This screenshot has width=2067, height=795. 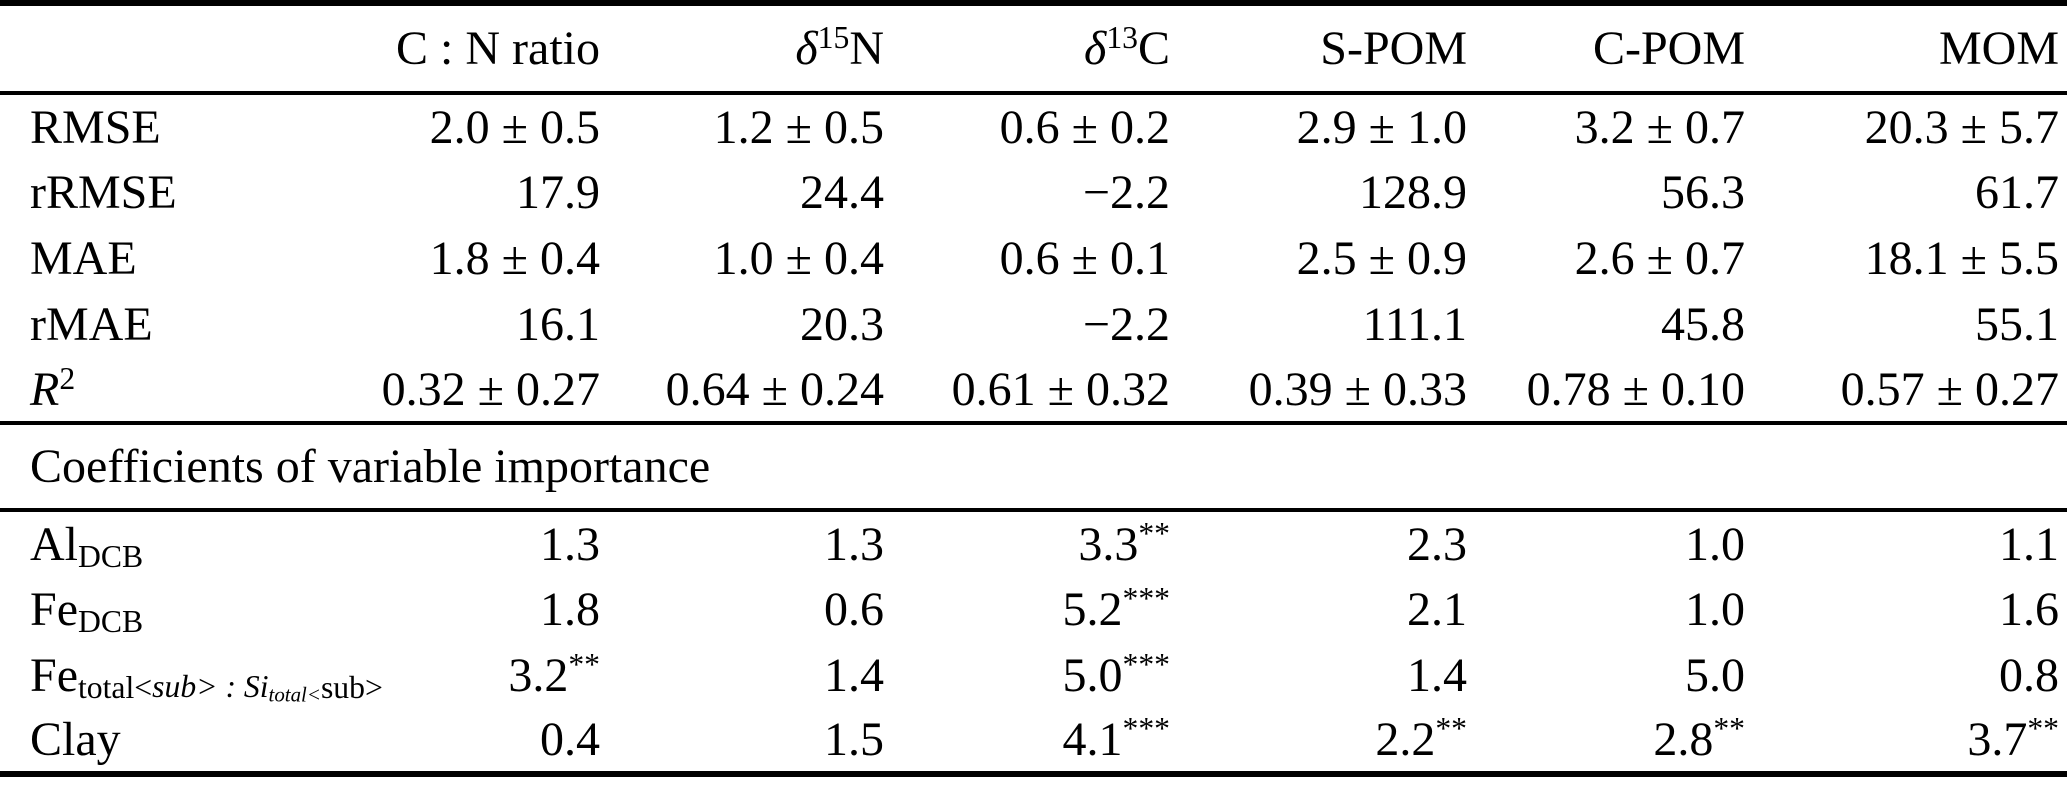 I want to click on divider-section: Coefficients of variable importance, so click(x=1033, y=466).